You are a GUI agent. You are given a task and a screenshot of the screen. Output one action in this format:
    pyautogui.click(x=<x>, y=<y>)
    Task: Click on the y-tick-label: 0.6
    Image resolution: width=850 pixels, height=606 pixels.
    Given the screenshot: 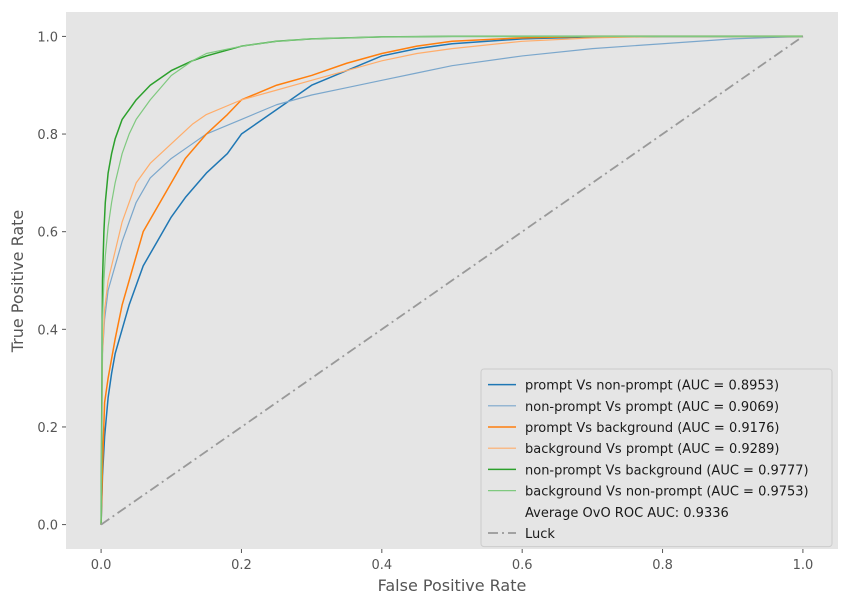 What is the action you would take?
    pyautogui.click(x=47, y=233)
    